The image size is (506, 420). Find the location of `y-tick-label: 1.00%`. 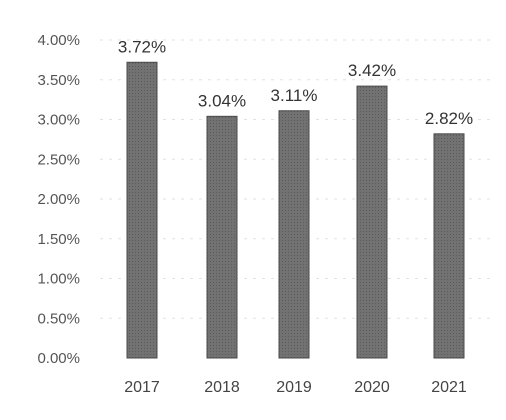

y-tick-label: 1.00% is located at coordinates (58, 279).